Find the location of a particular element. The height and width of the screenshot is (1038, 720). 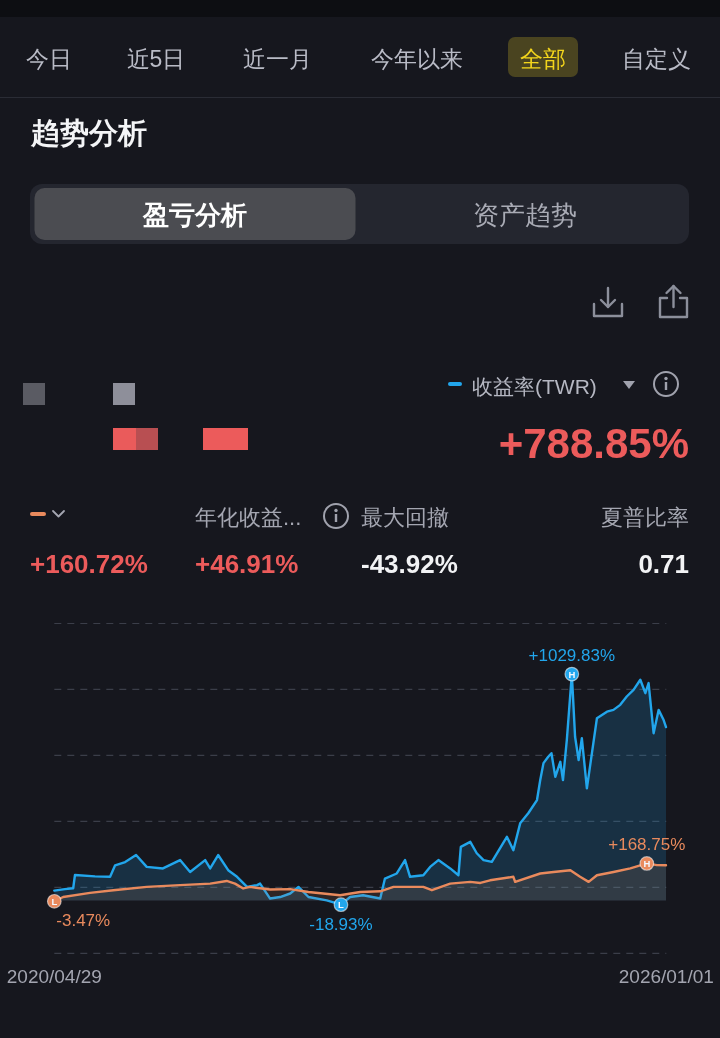

text: 最大回撤 is located at coordinates (405, 517).